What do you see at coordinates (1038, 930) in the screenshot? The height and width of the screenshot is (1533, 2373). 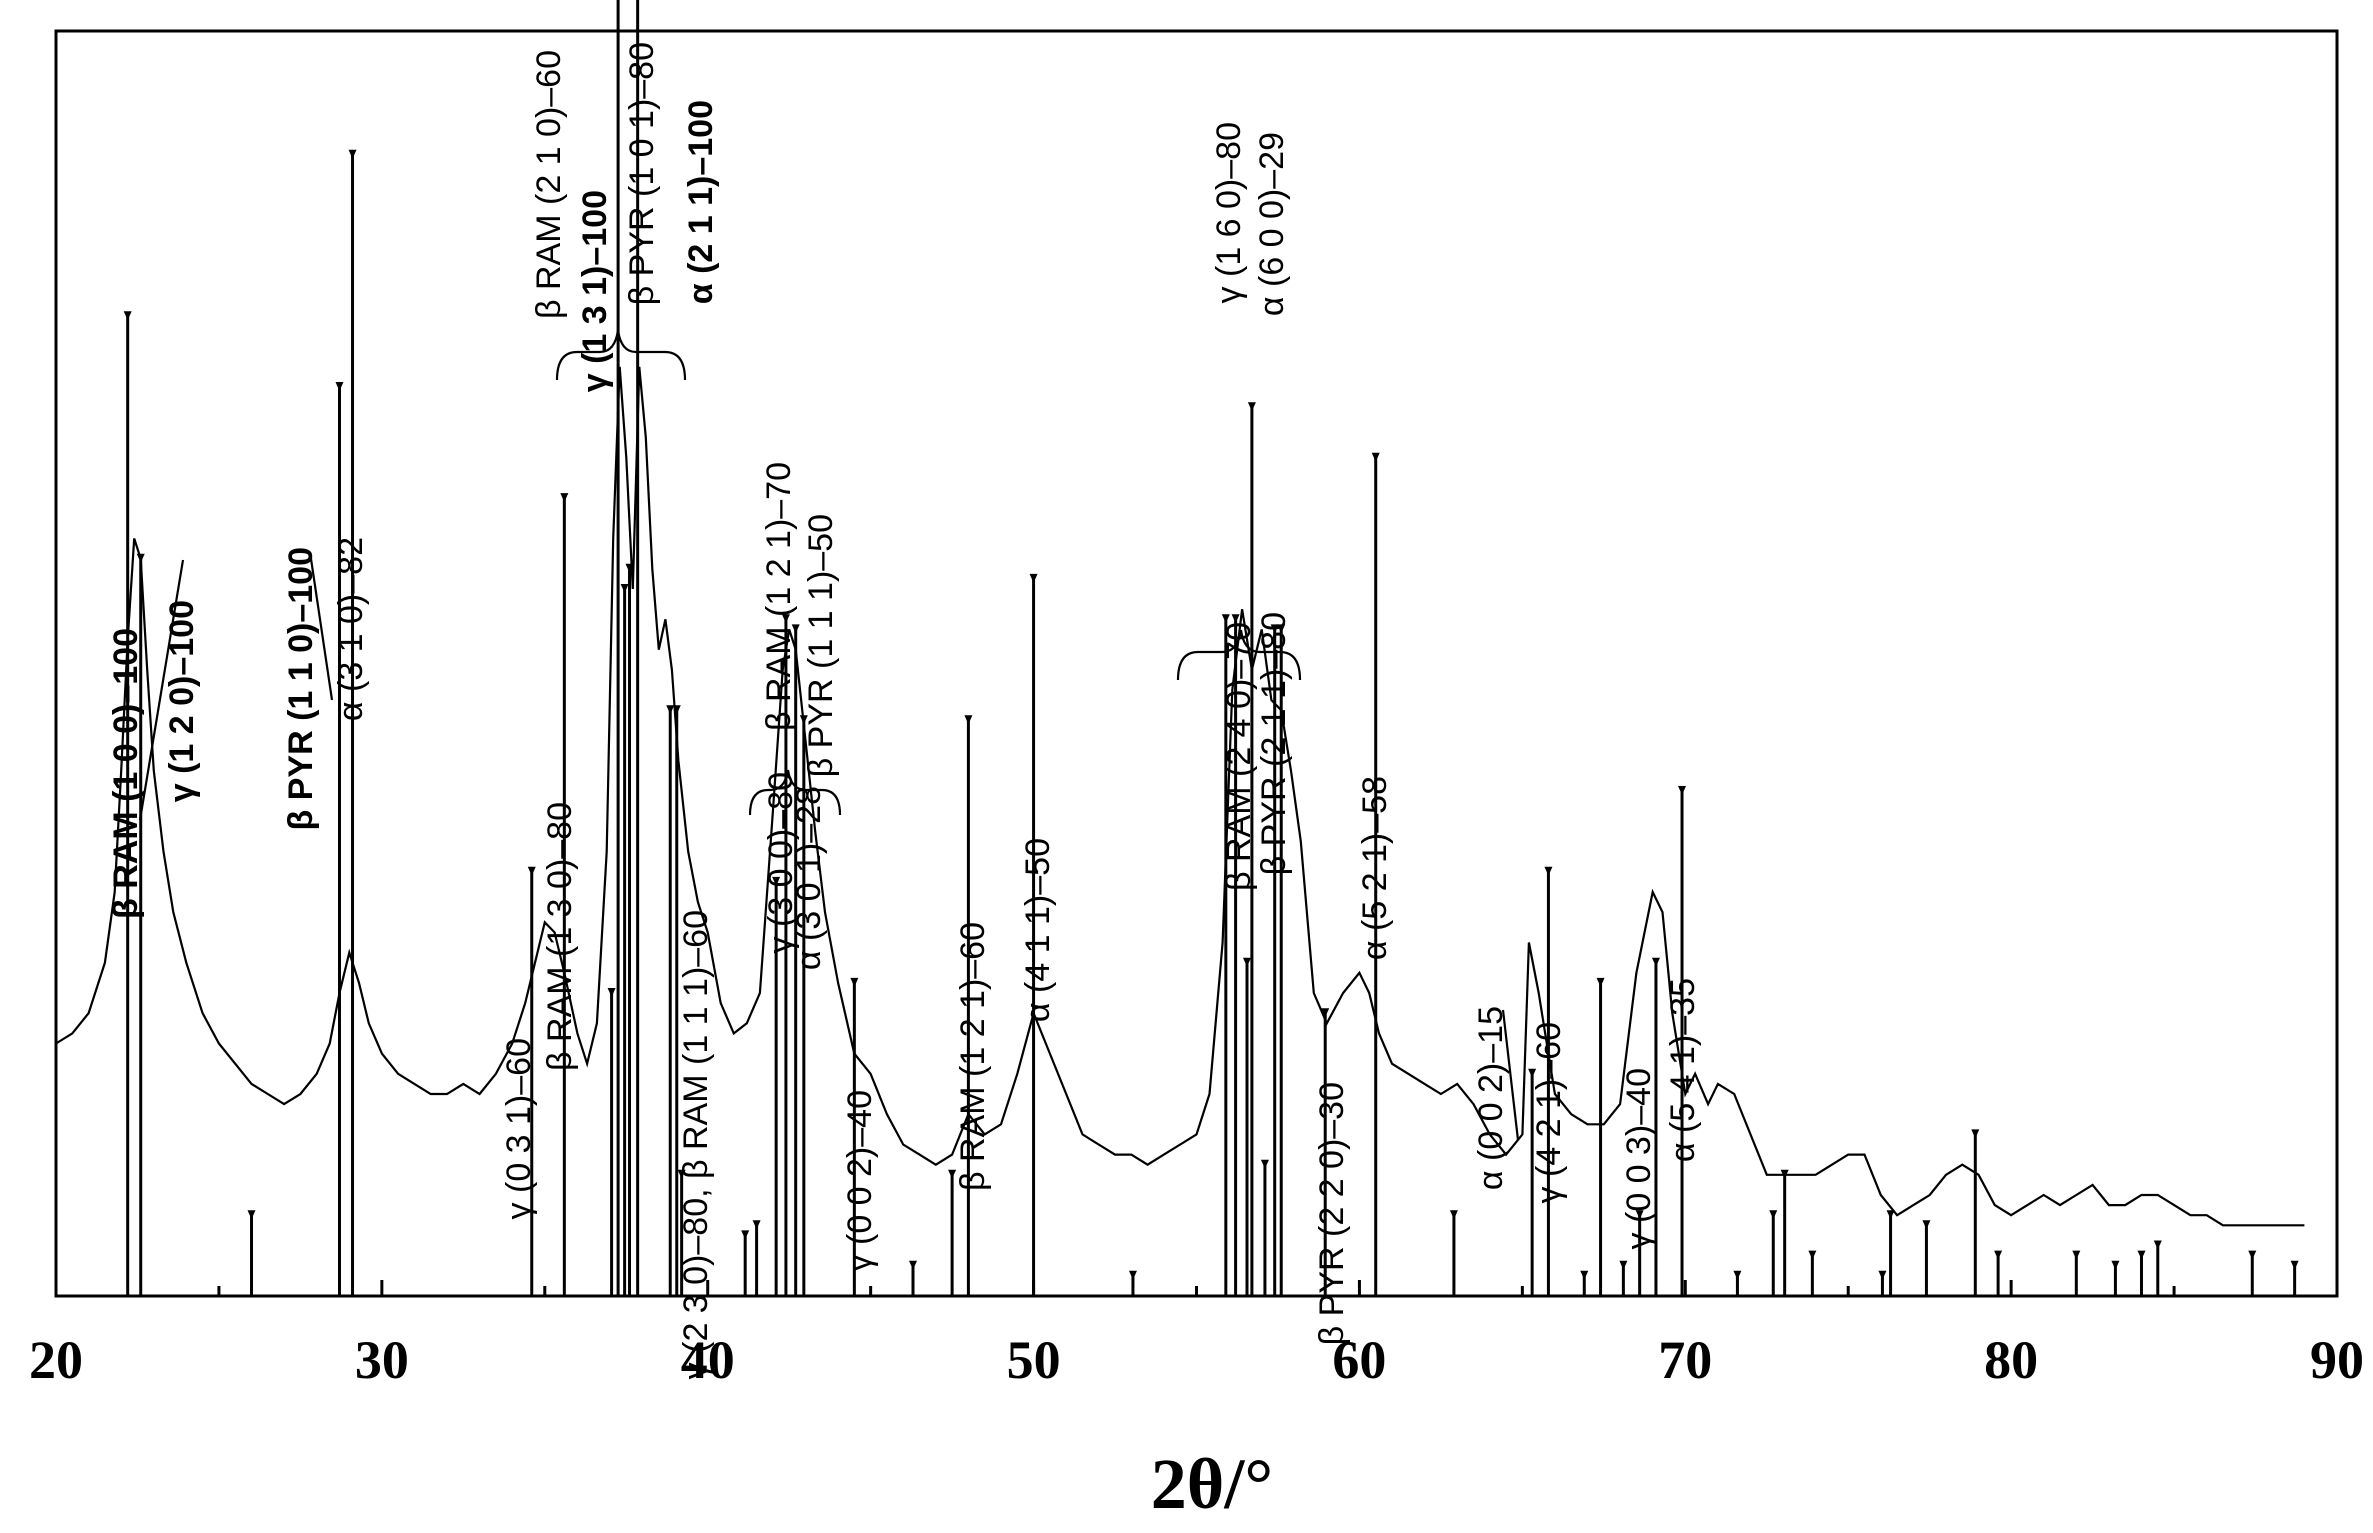 I see `peak-label: α (4 1 1)–50` at bounding box center [1038, 930].